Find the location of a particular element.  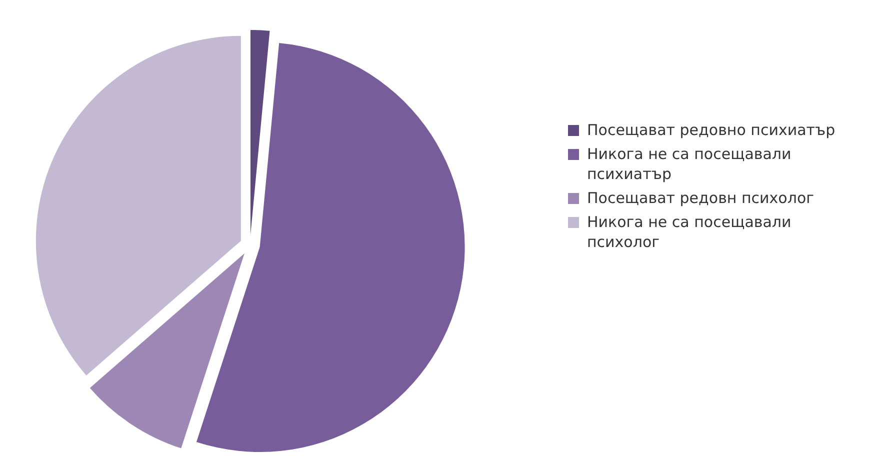

legend-label: Посещават редовн психолог is located at coordinates (700, 198).